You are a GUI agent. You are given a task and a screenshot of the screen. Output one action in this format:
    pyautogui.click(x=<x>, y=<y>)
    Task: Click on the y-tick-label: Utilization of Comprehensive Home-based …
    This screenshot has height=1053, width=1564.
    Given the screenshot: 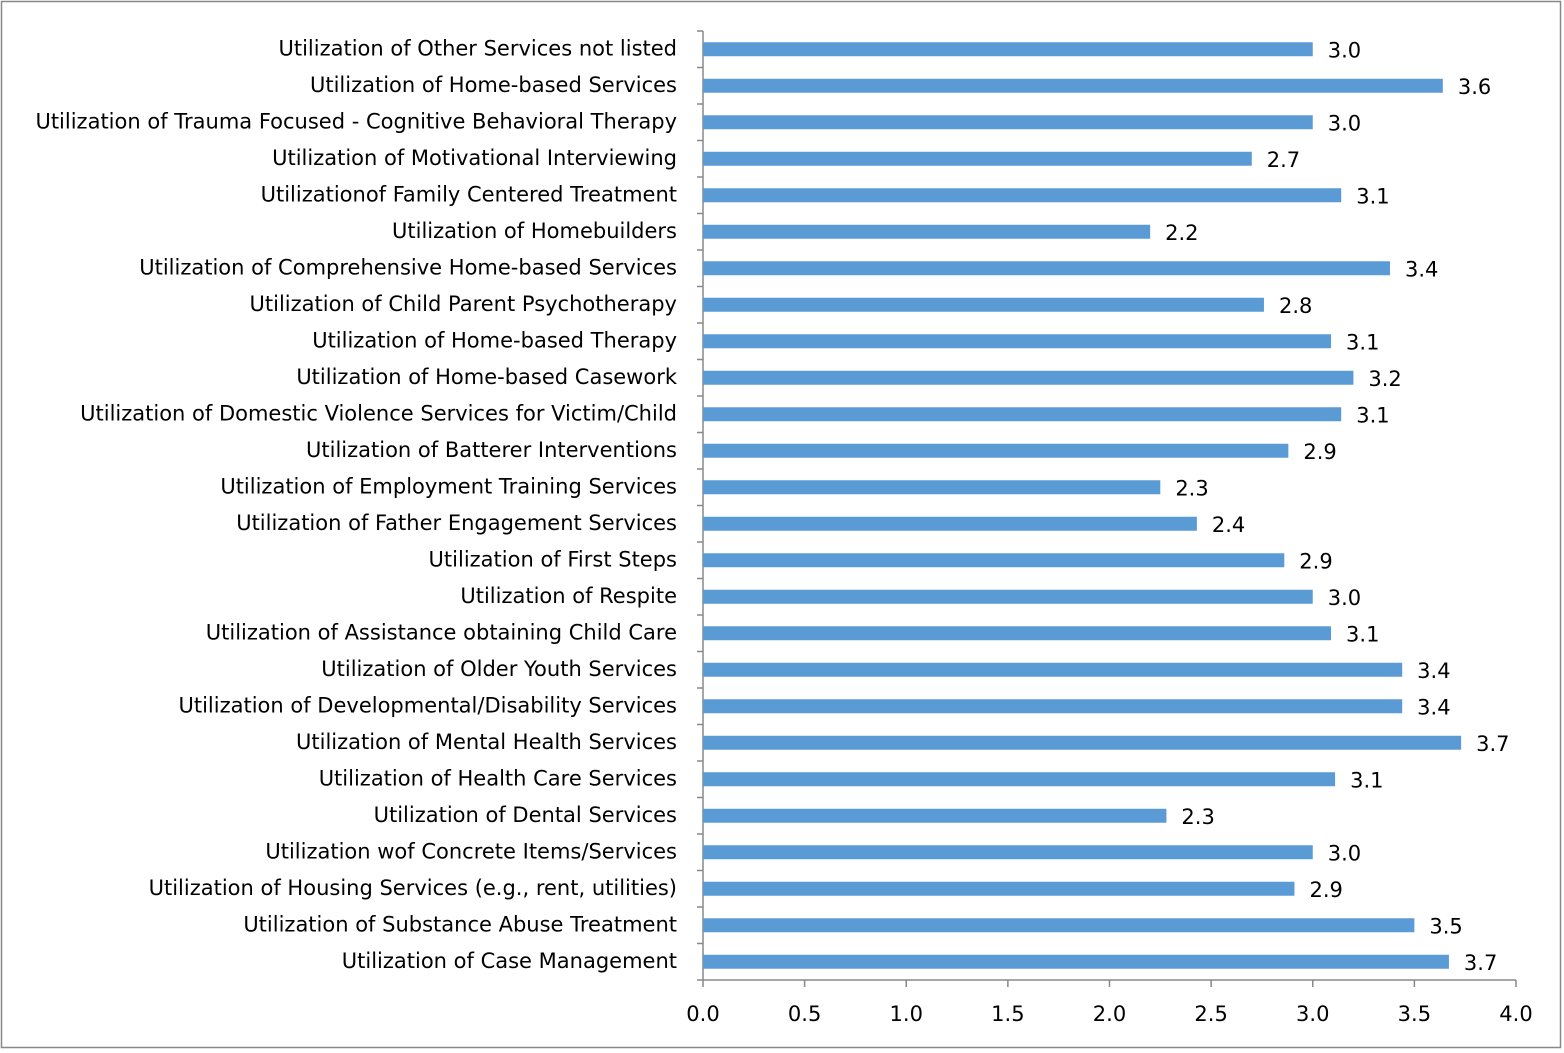 What is the action you would take?
    pyautogui.click(x=408, y=267)
    